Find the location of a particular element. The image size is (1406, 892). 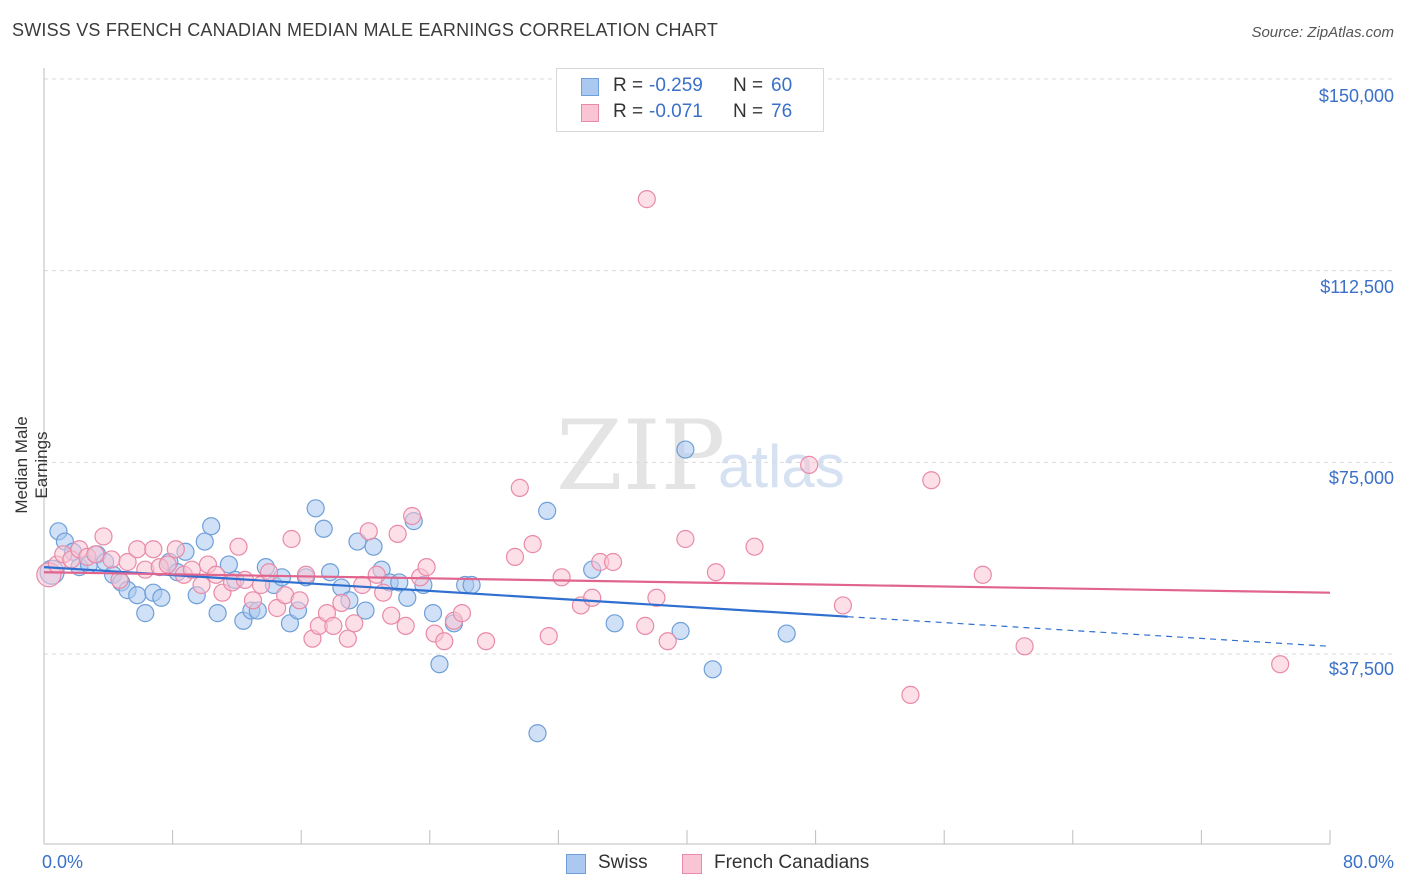

swatch-french-canadians is located at coordinates (692, 864).